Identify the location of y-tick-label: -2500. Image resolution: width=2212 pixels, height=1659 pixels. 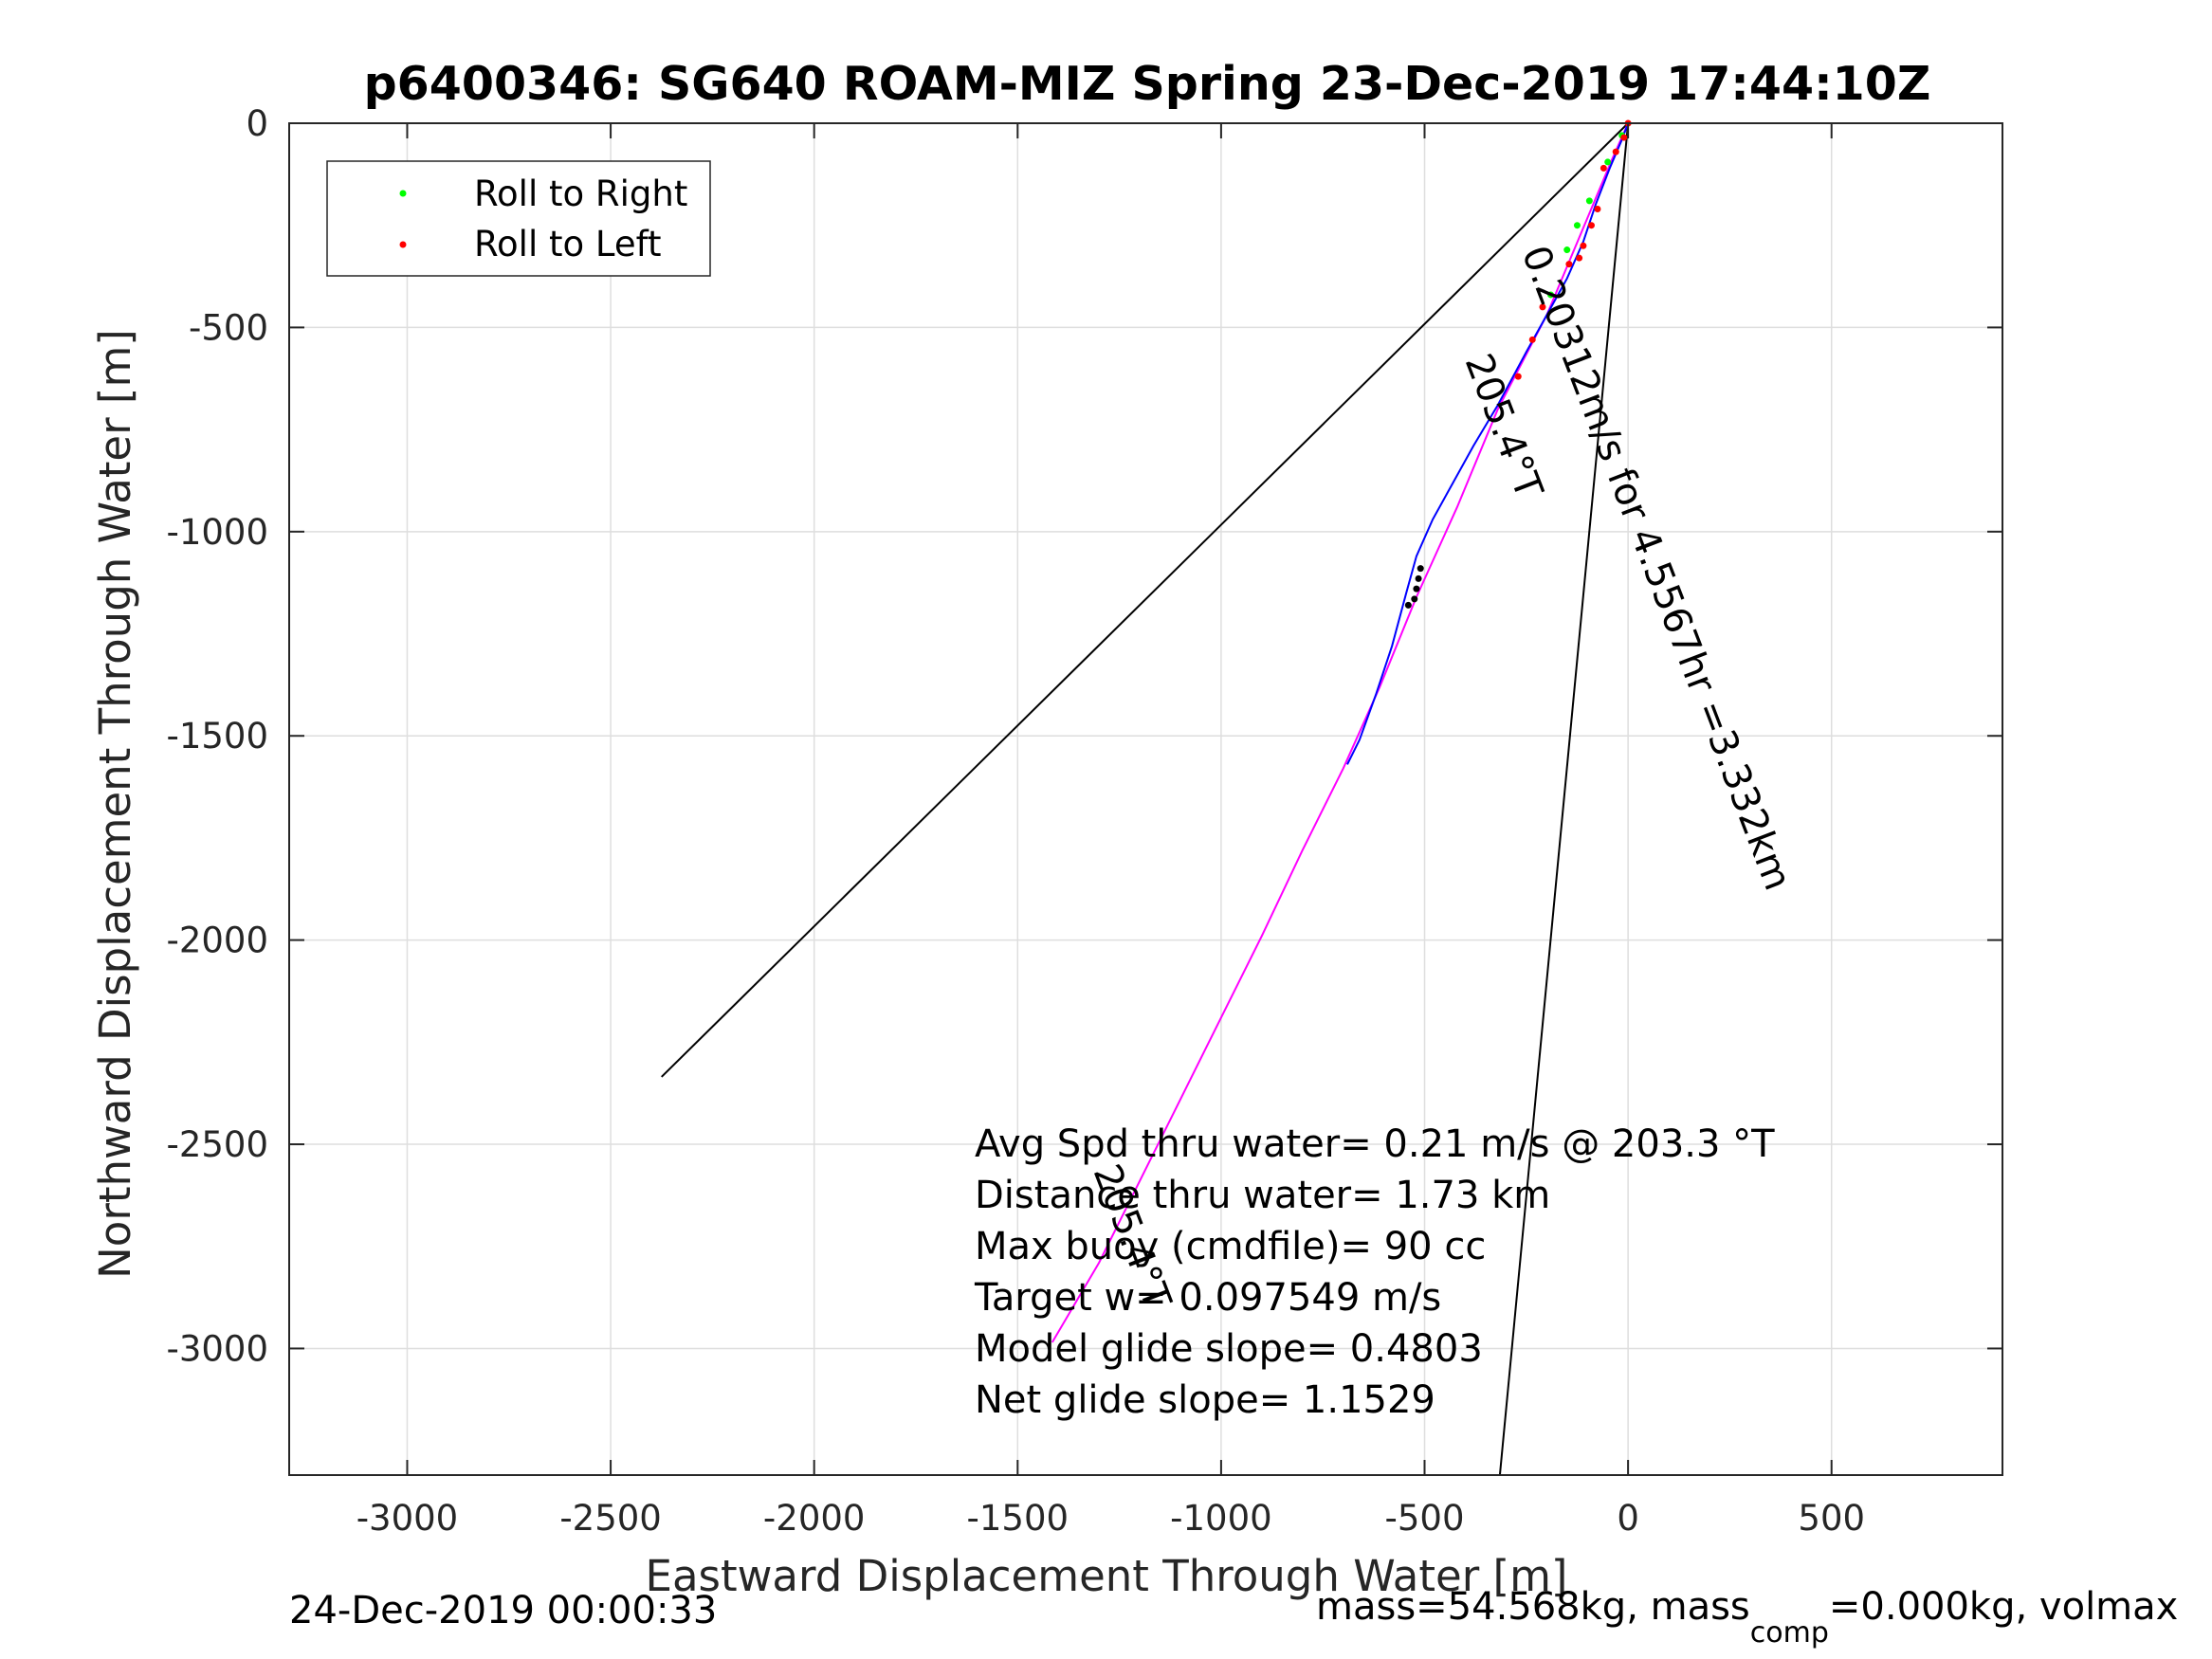
(217, 1144).